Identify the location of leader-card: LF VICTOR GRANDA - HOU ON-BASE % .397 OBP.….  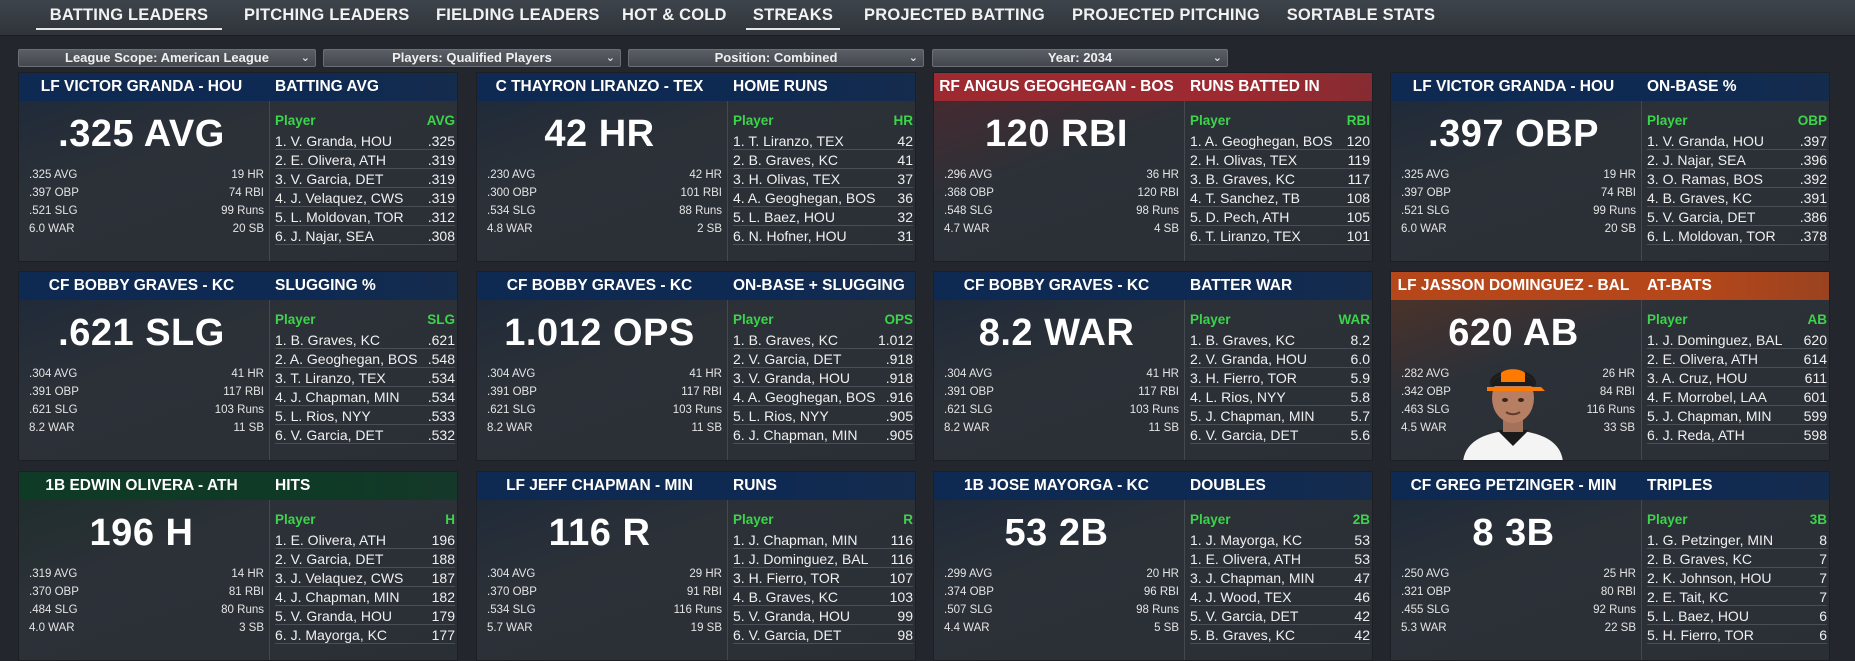
(1610, 167).